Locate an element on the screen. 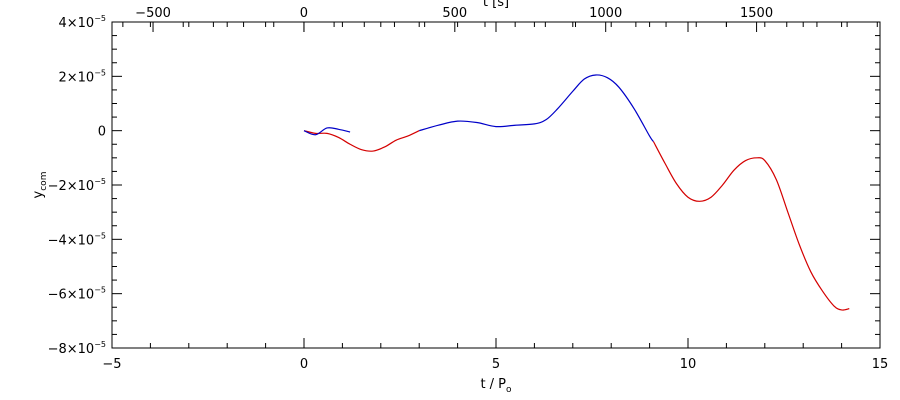  y-tick-label: 4×10⁻⁵ is located at coordinates (82, 22).